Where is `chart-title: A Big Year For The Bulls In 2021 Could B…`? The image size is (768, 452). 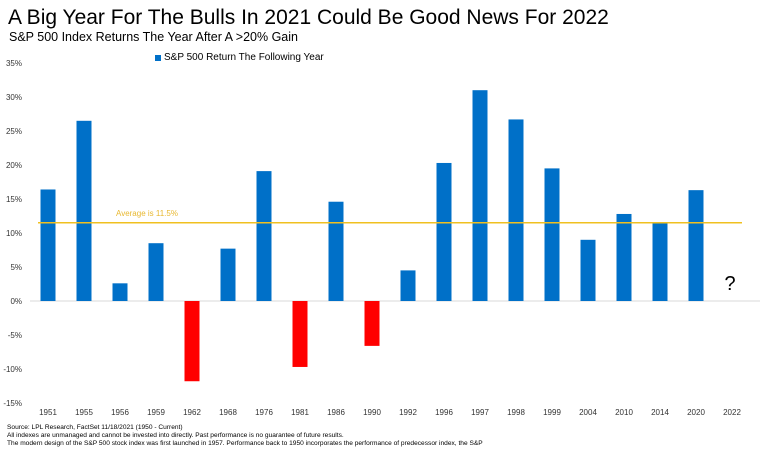
chart-title: A Big Year For The Bulls In 2021 Could B… is located at coordinates (308, 17).